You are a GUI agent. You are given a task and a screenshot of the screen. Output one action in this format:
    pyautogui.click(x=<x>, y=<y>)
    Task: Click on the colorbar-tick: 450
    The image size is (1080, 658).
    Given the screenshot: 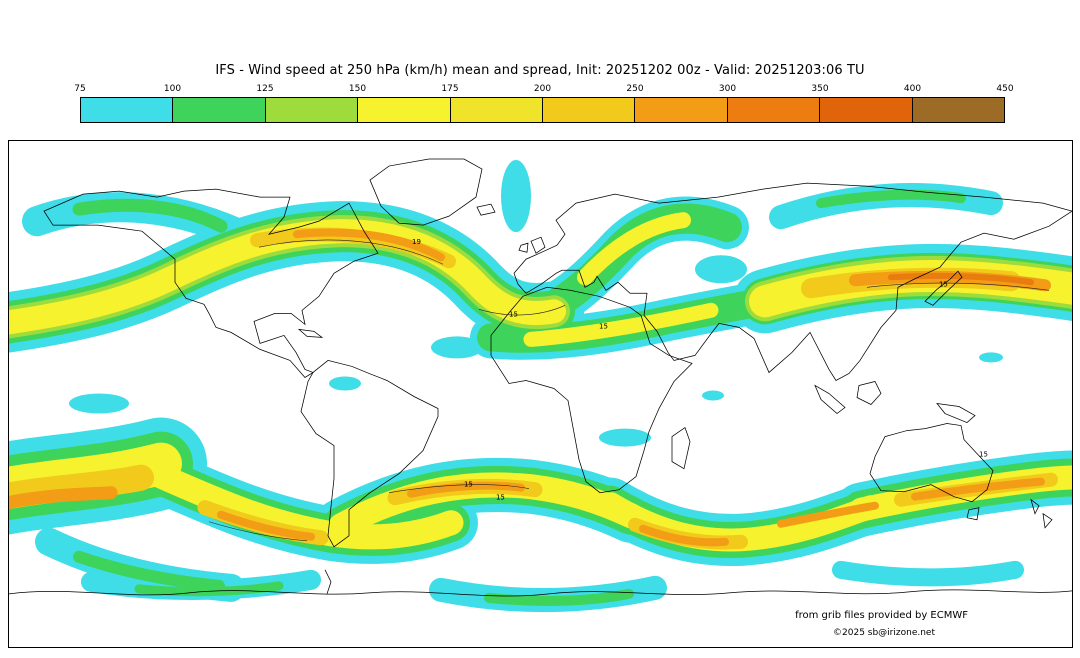 What is the action you would take?
    pyautogui.click(x=1005, y=89)
    